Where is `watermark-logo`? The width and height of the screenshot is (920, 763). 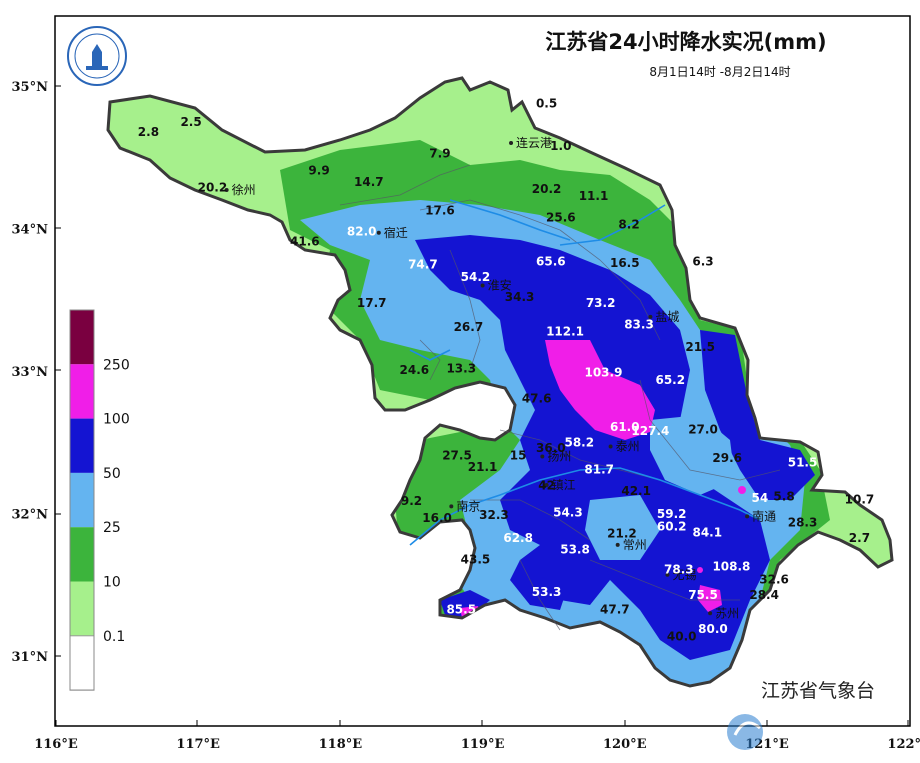
watermark-logo is located at coordinates (745, 732).